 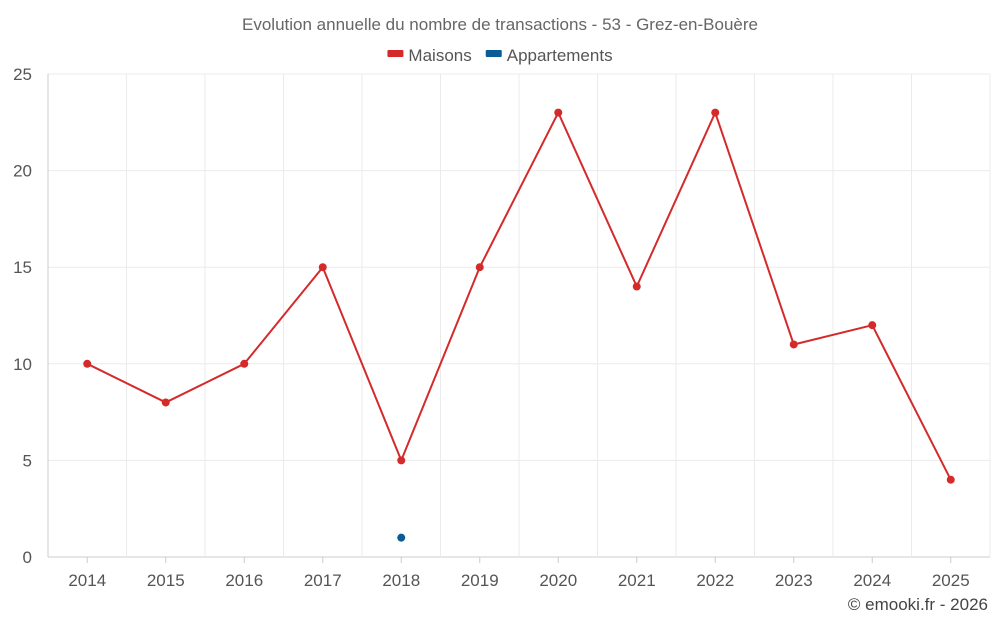 I want to click on x-tick-label: 2020, so click(x=558, y=580).